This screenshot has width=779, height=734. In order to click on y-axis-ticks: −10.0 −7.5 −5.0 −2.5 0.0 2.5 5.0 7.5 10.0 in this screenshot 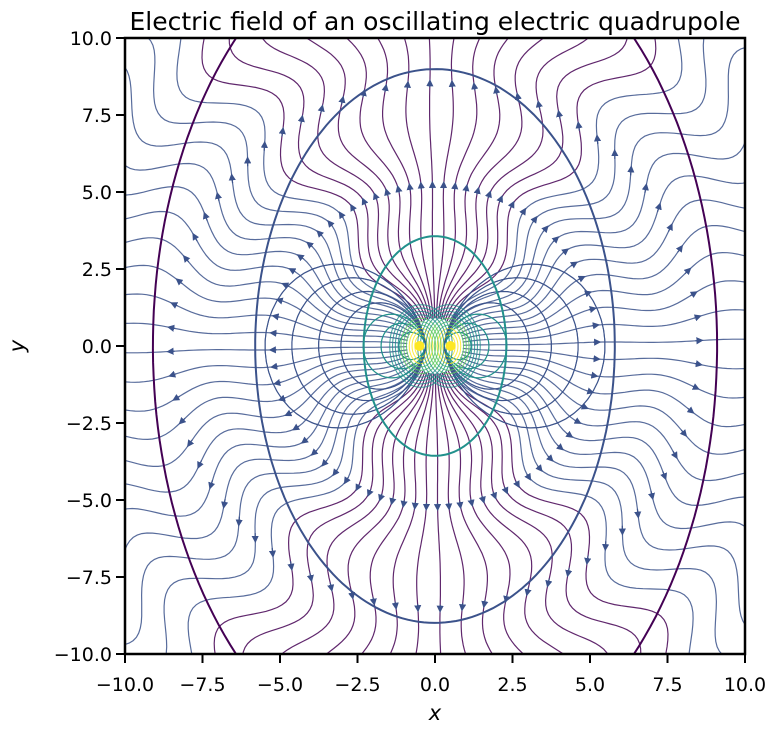, I will do `click(89, 347)`.